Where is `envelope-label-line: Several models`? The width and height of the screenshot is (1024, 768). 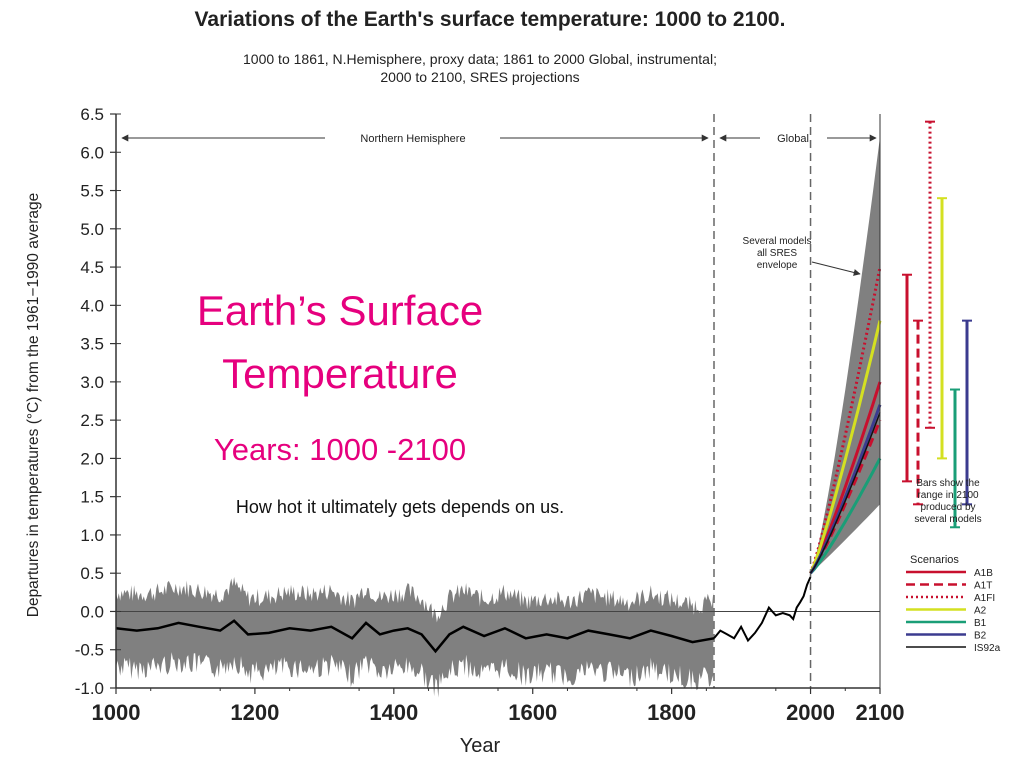
envelope-label-line: Several models is located at coordinates (777, 241).